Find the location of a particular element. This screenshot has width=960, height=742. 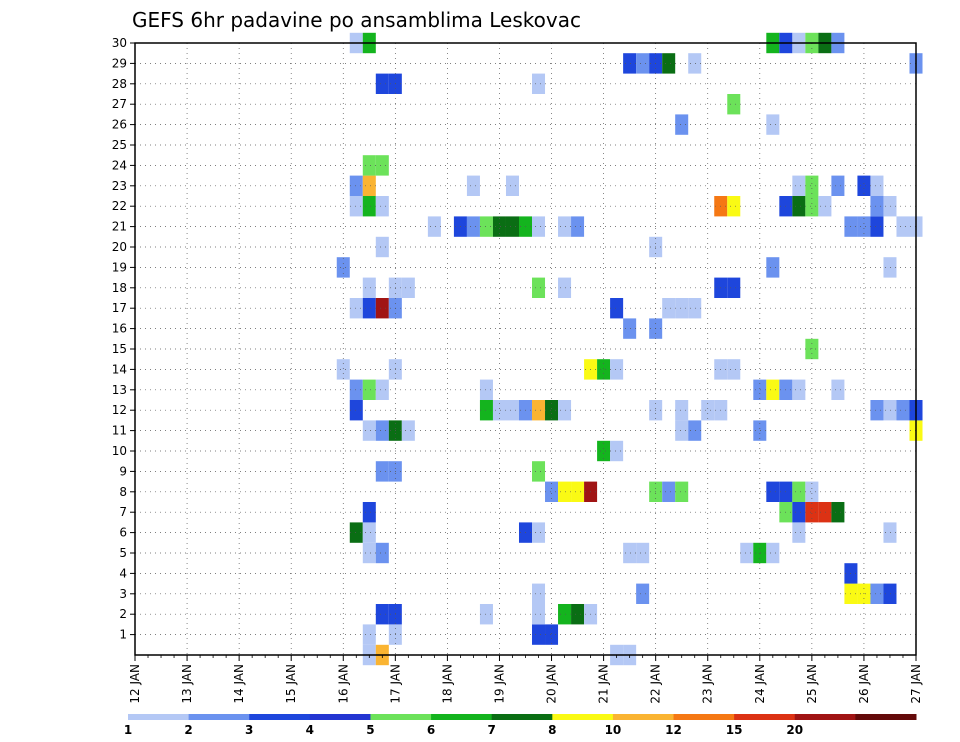

x-tick-label: 21 JAN is located at coordinates (604, 684).